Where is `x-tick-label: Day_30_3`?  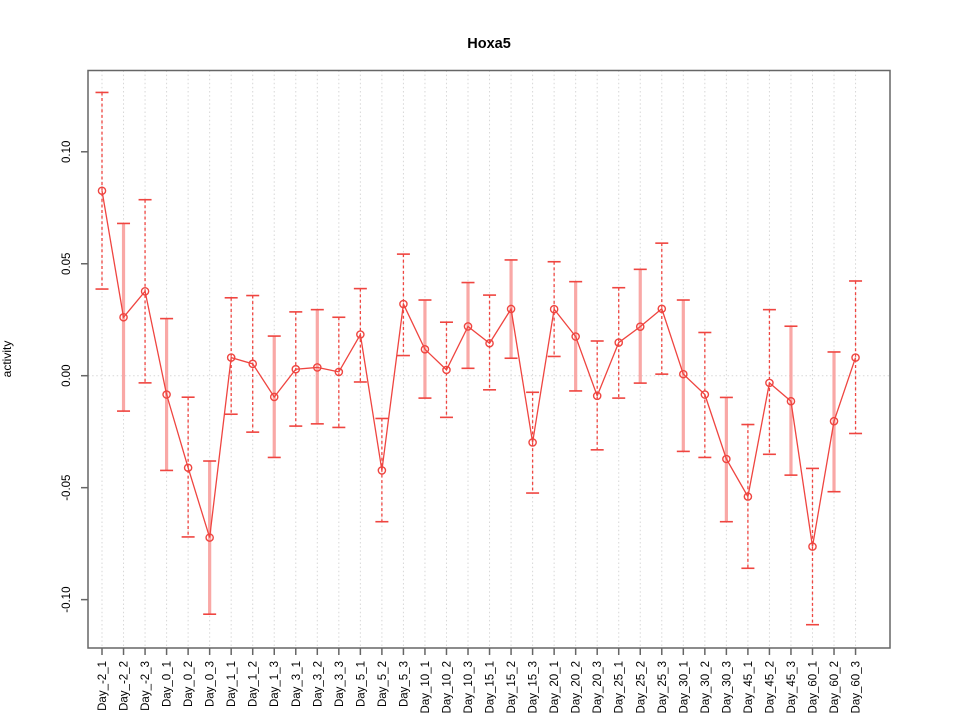 x-tick-label: Day_30_3 is located at coordinates (727, 687).